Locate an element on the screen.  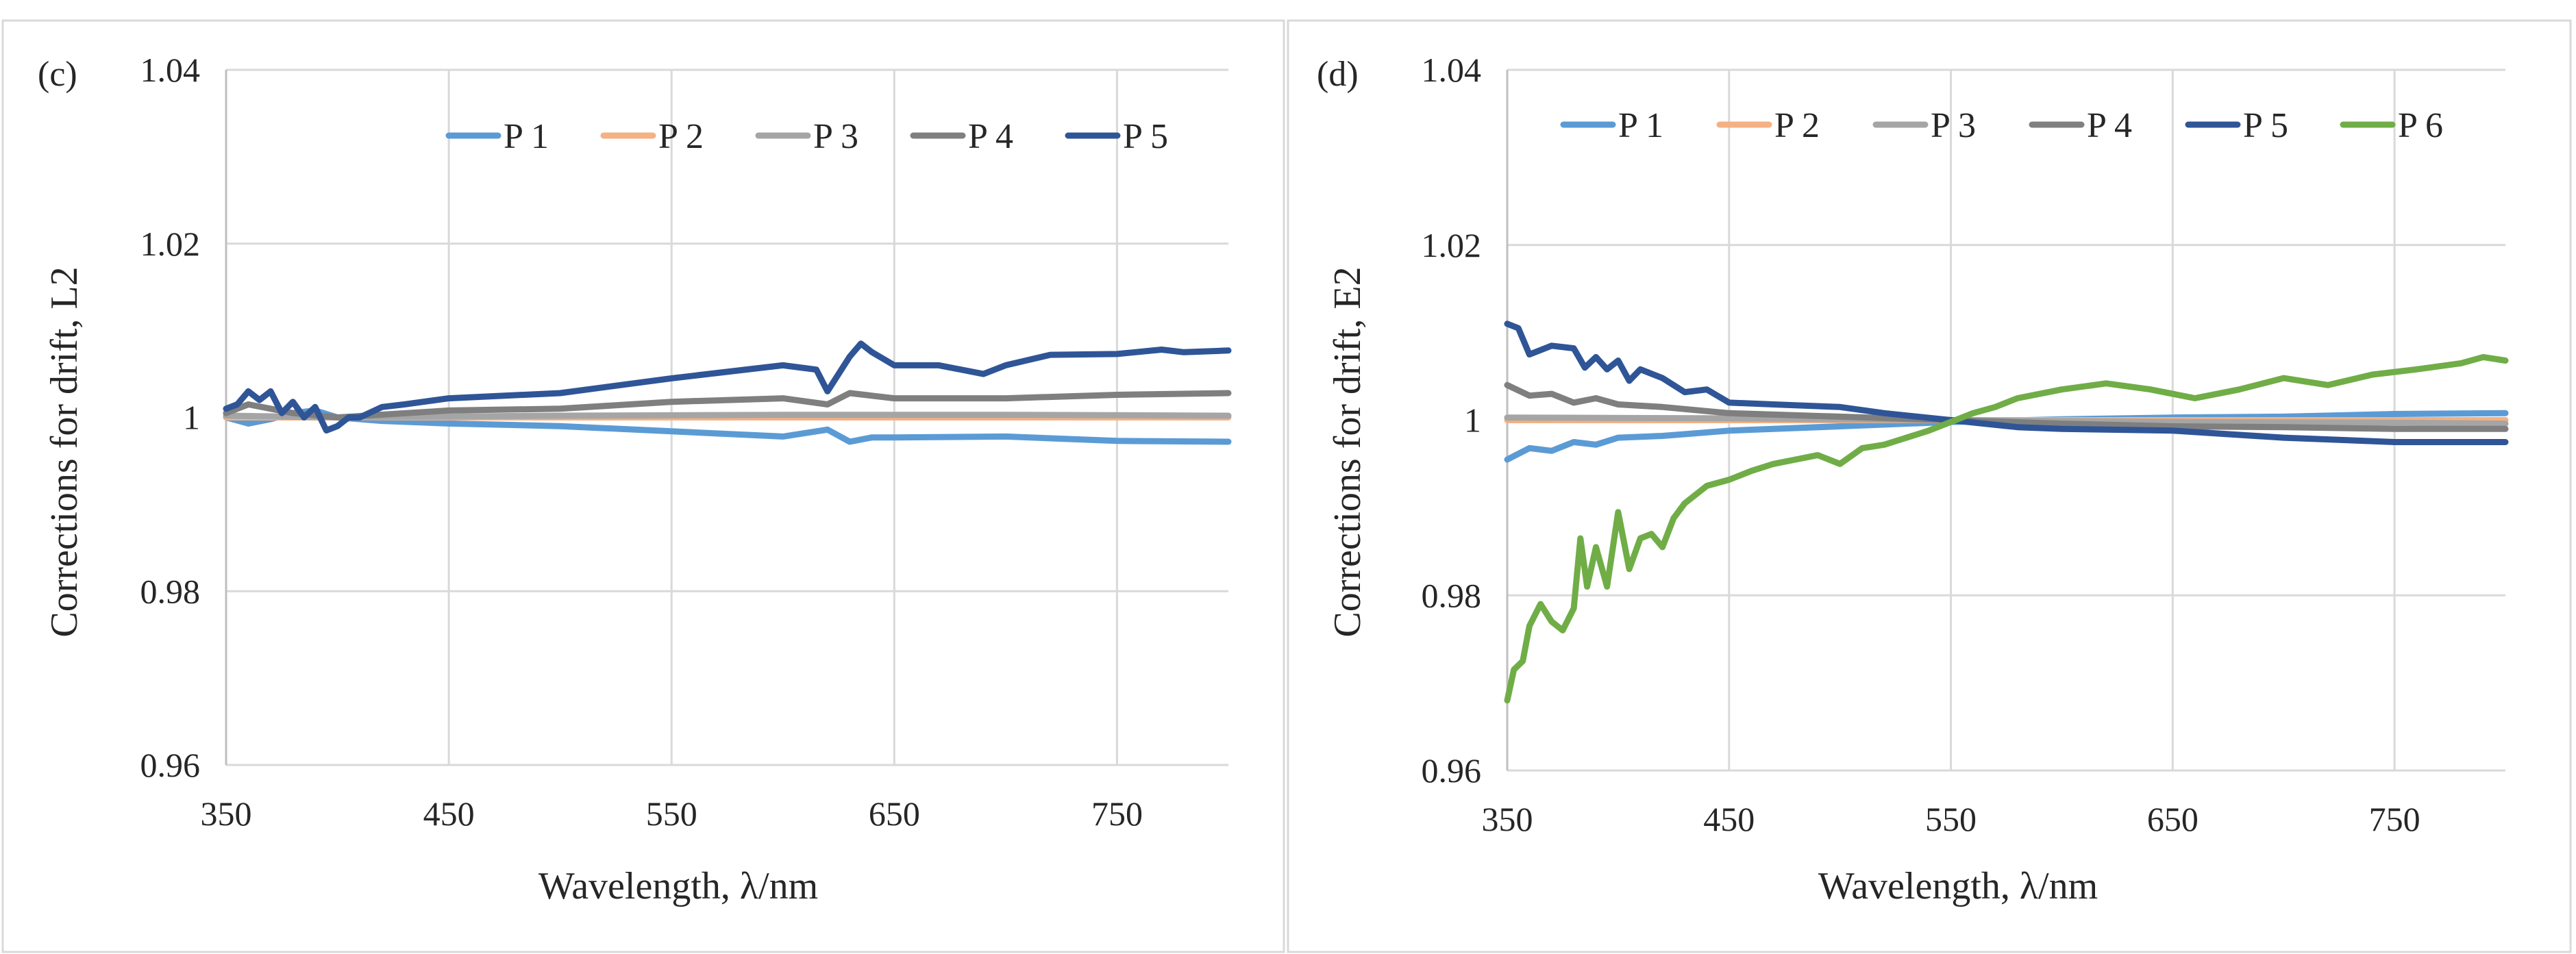
panel-c-y-axis-title: Corrections for drift, L2 is located at coordinates (64, 452).